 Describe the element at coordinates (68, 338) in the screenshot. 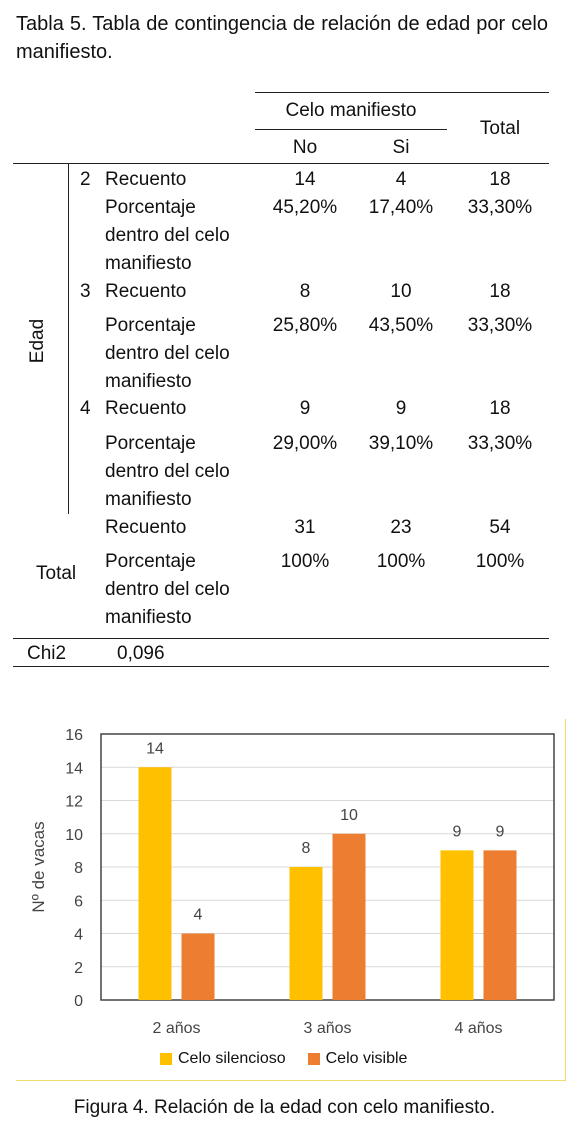

I see `edad-vertical-rule` at that location.